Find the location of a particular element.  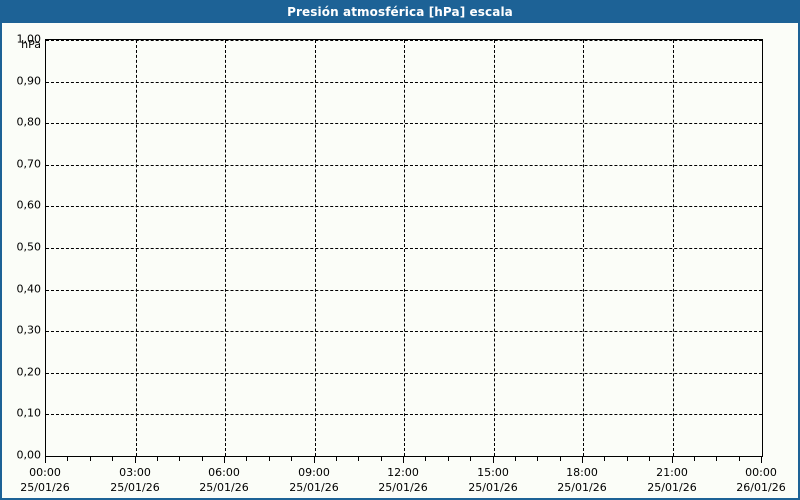

x-axis-tick-label: 00:00 25/01/26 is located at coordinates (44, 480).